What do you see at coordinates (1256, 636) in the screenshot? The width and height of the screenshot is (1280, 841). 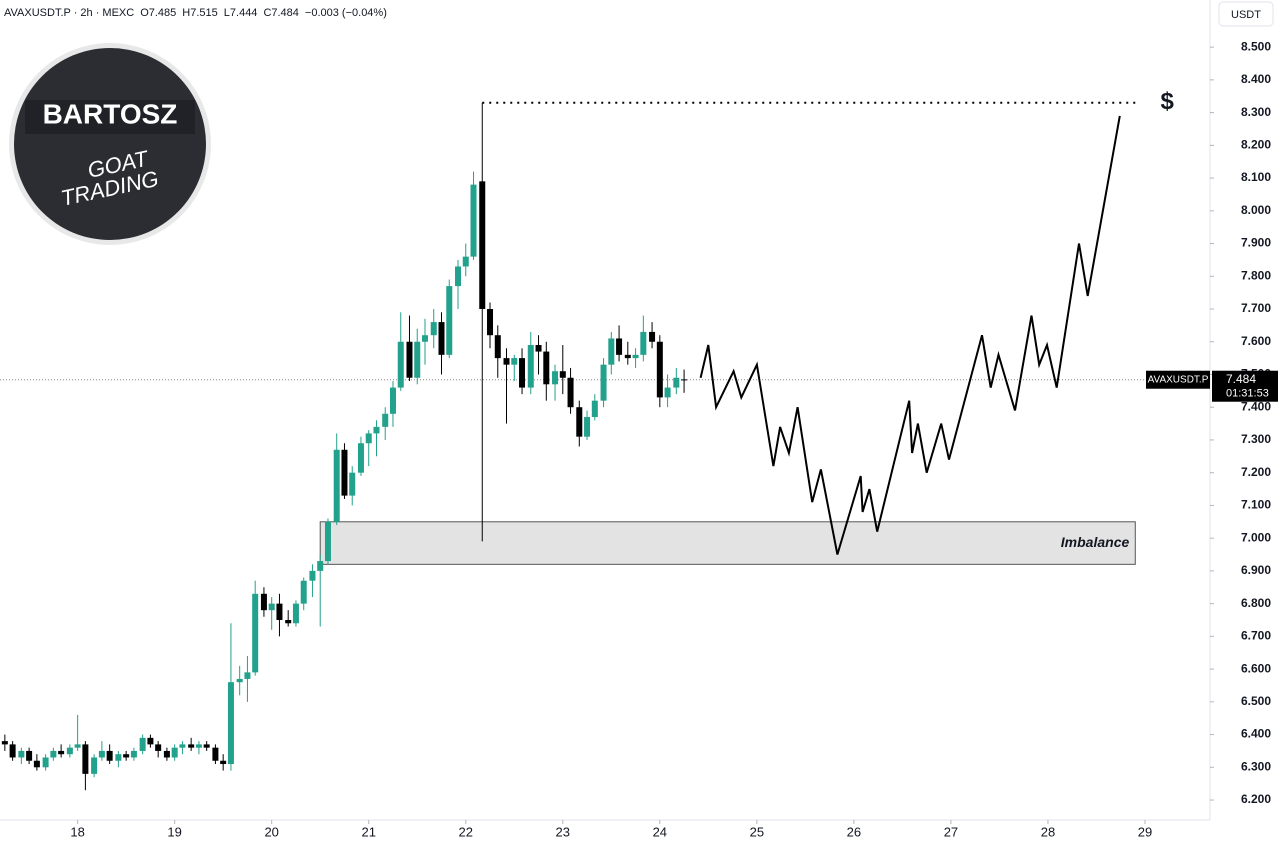 I see `y-tick-label: 6.700` at bounding box center [1256, 636].